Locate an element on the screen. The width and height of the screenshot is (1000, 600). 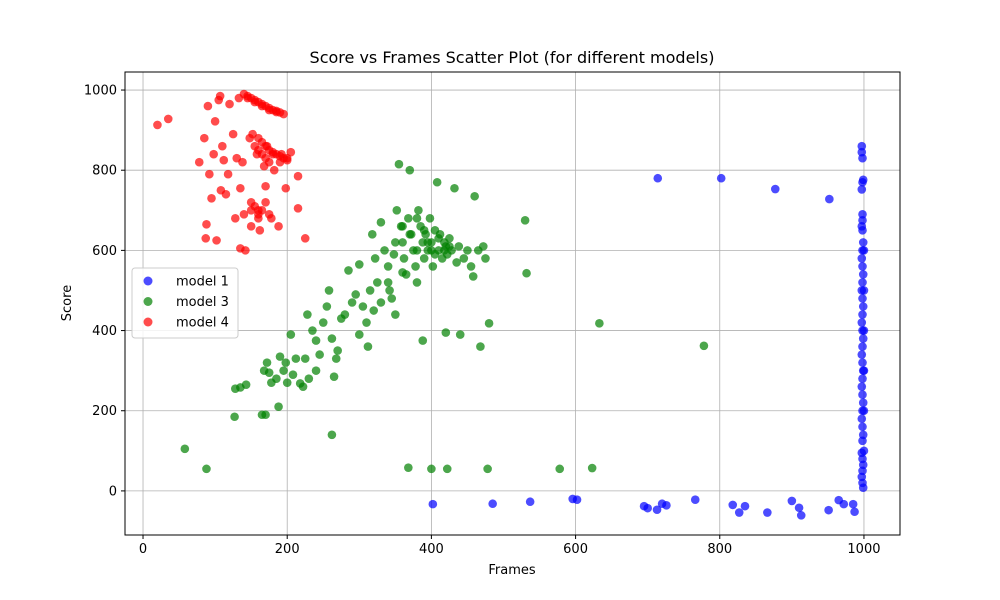
legend-box is located at coordinates (185, 303).